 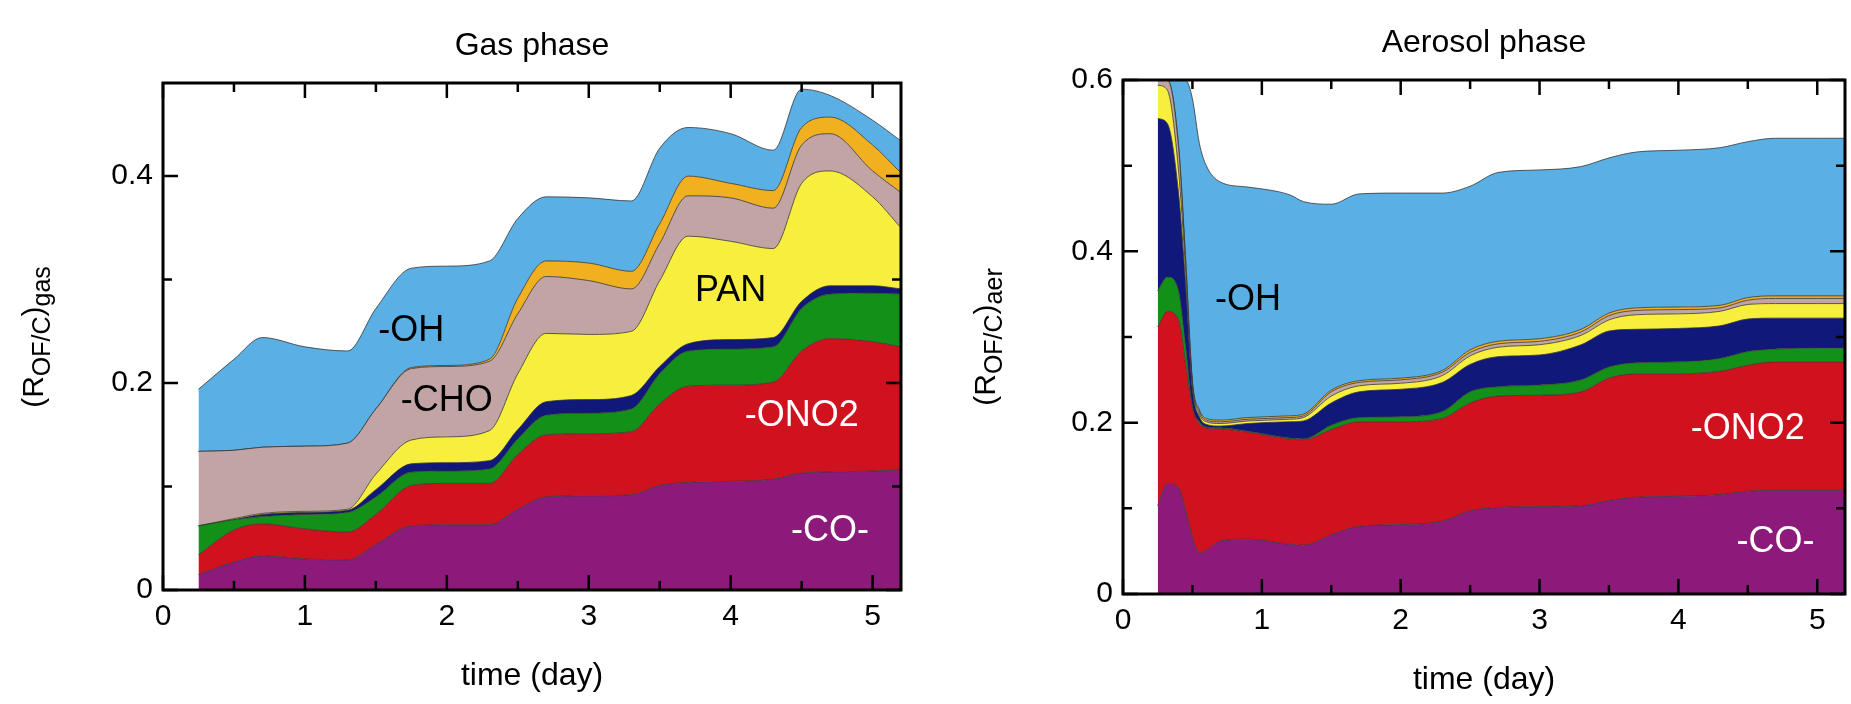 I want to click on series-label: -CHO, so click(x=446, y=398).